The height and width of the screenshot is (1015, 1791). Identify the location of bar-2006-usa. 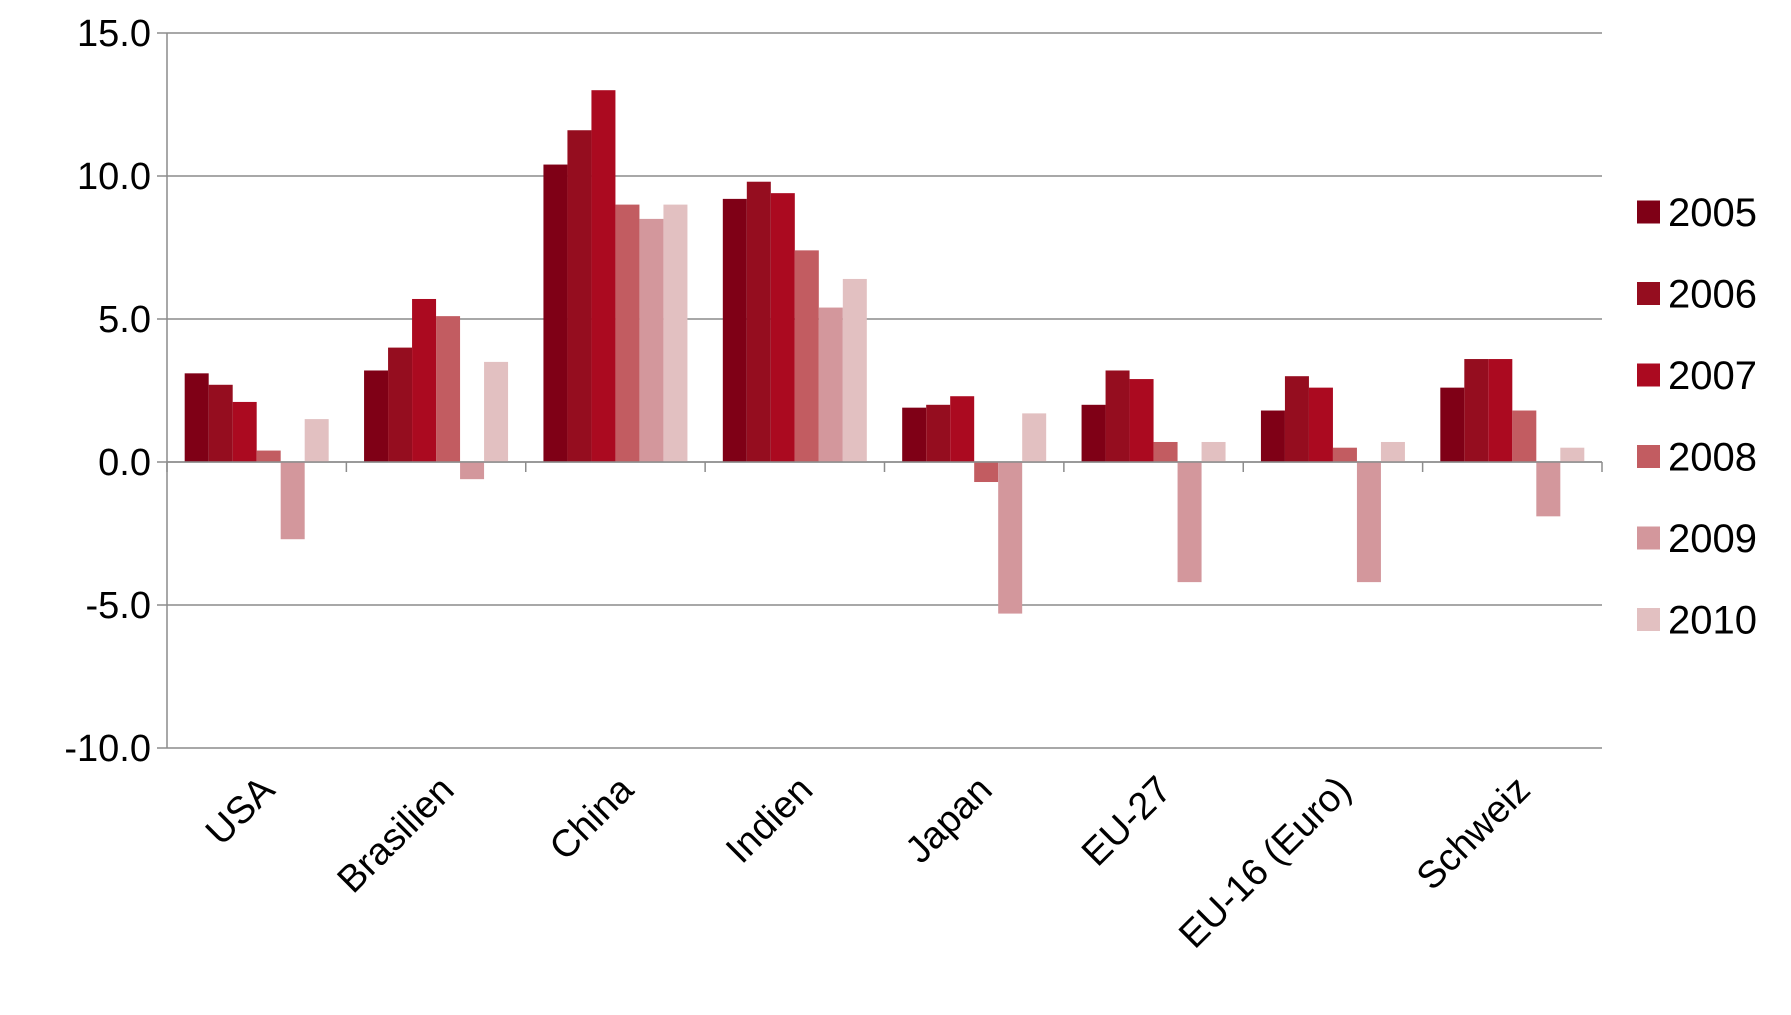
(220, 423).